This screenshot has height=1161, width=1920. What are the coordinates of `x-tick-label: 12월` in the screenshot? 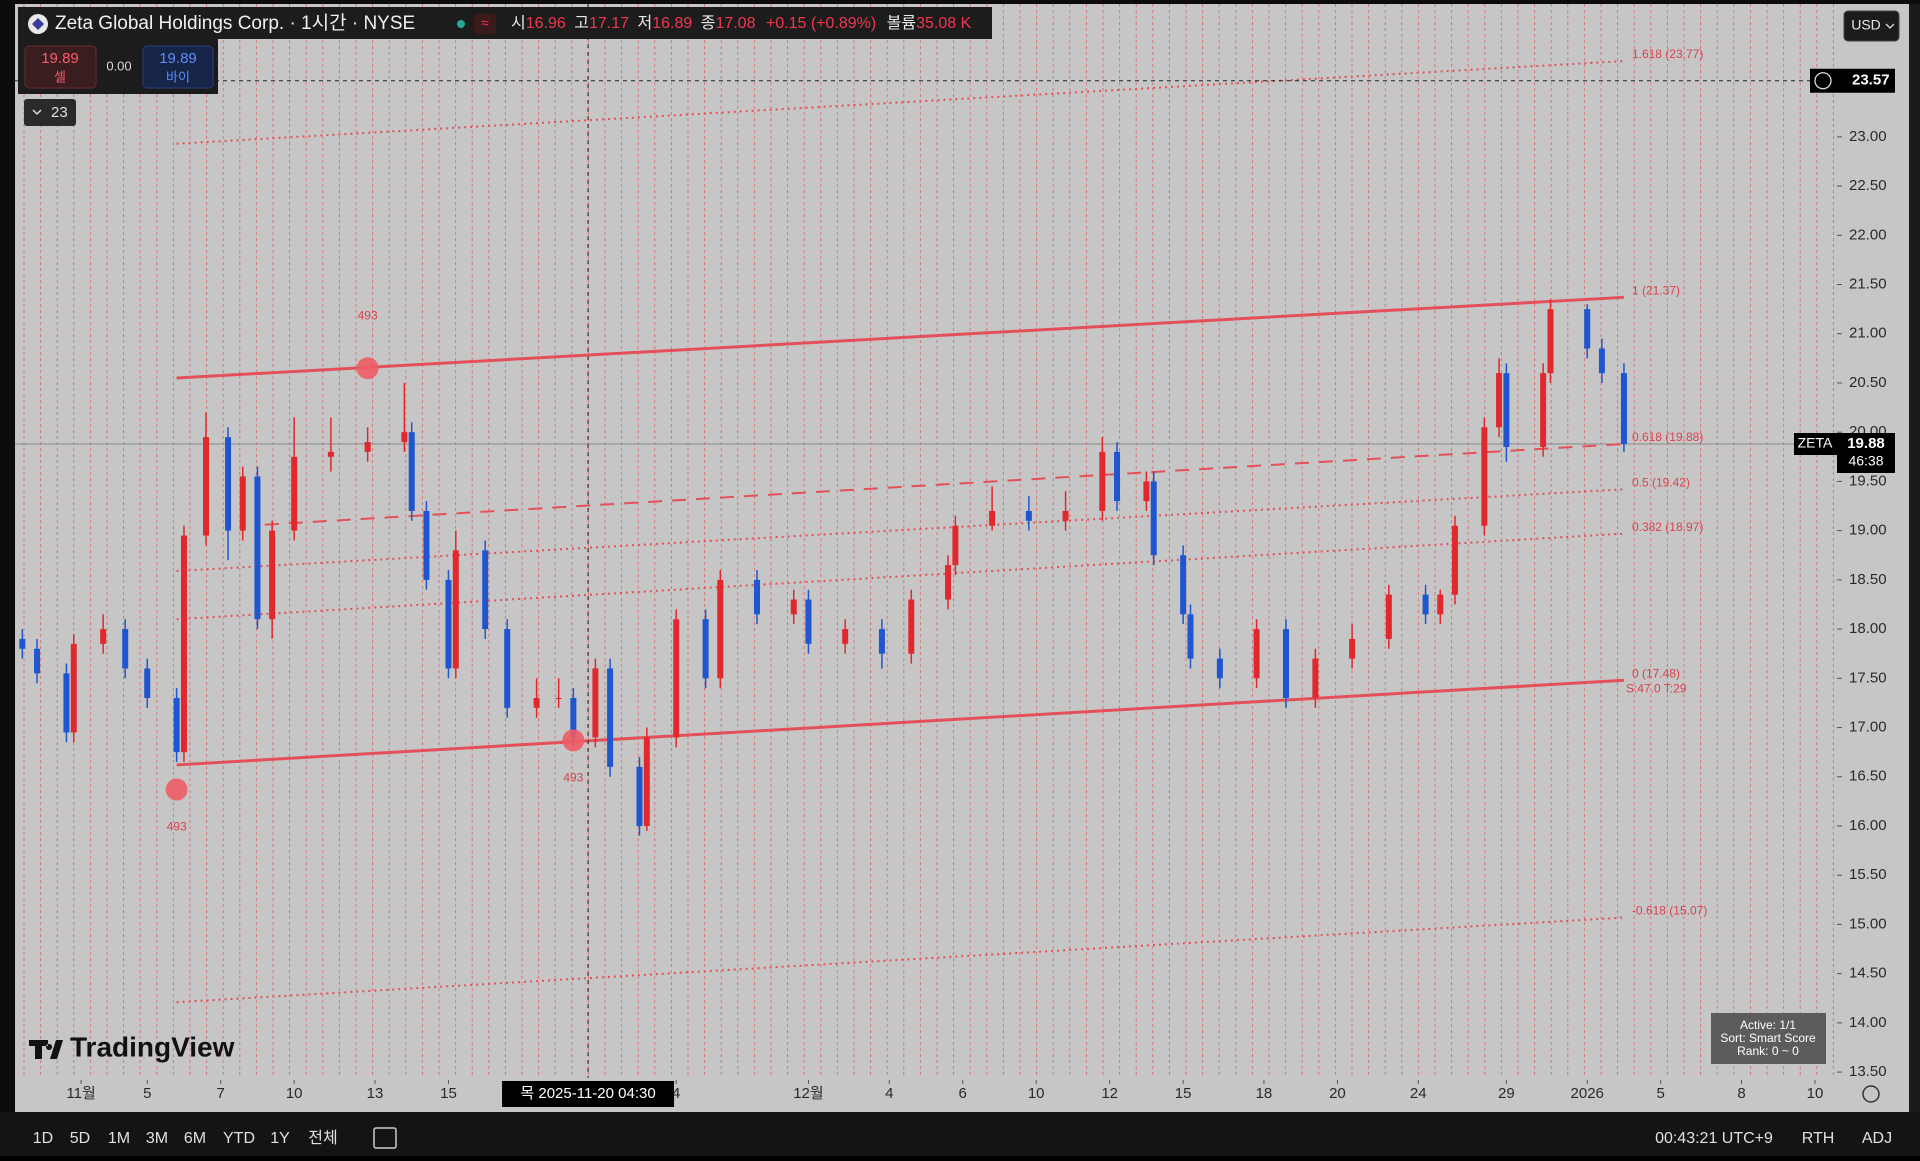 It's located at (808, 1093).